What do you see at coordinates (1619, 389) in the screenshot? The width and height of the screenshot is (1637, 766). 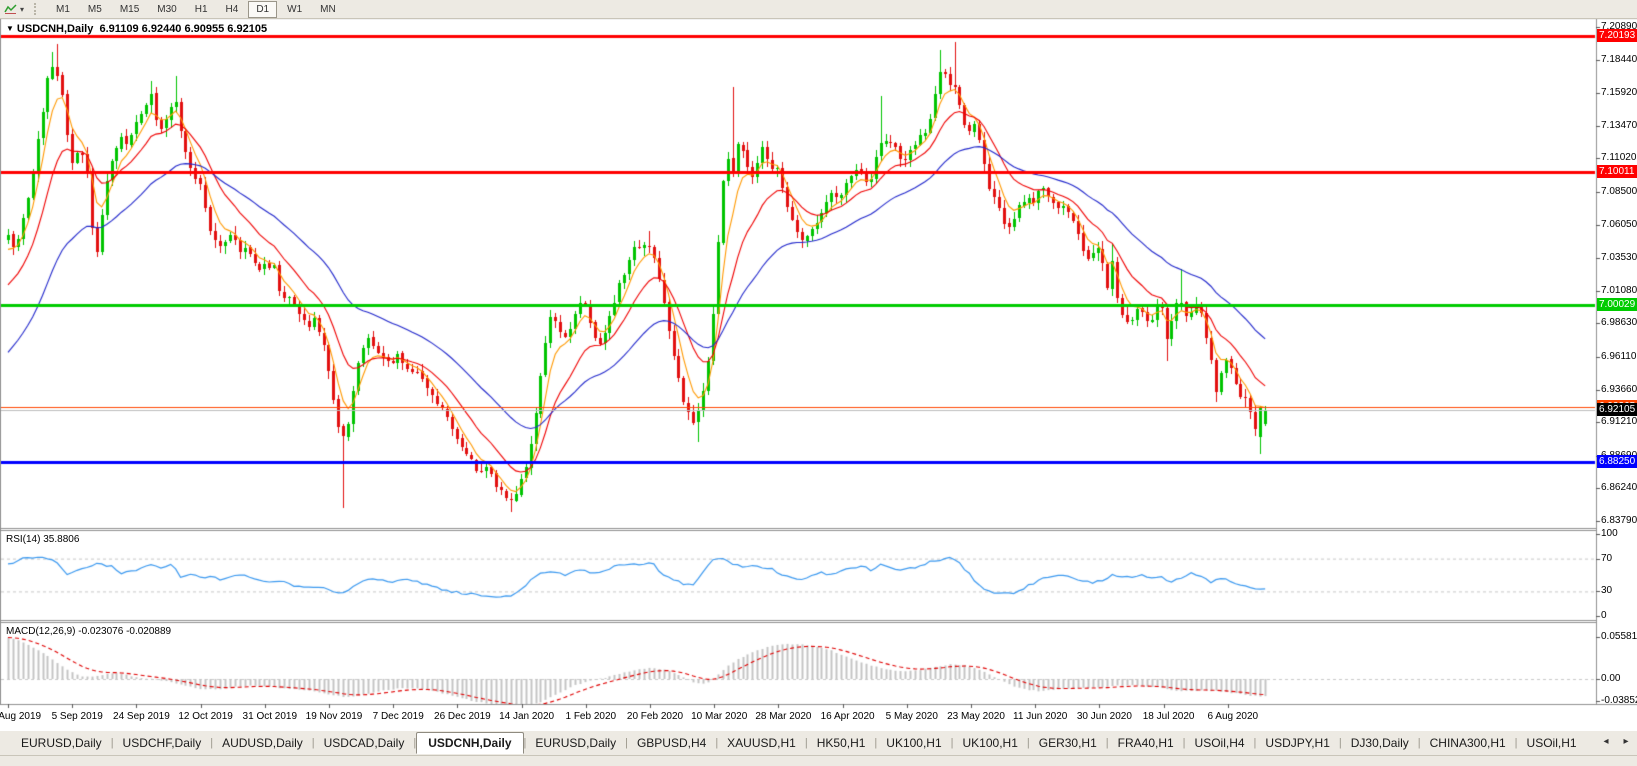 I see `price-tick-label: 6.93660` at bounding box center [1619, 389].